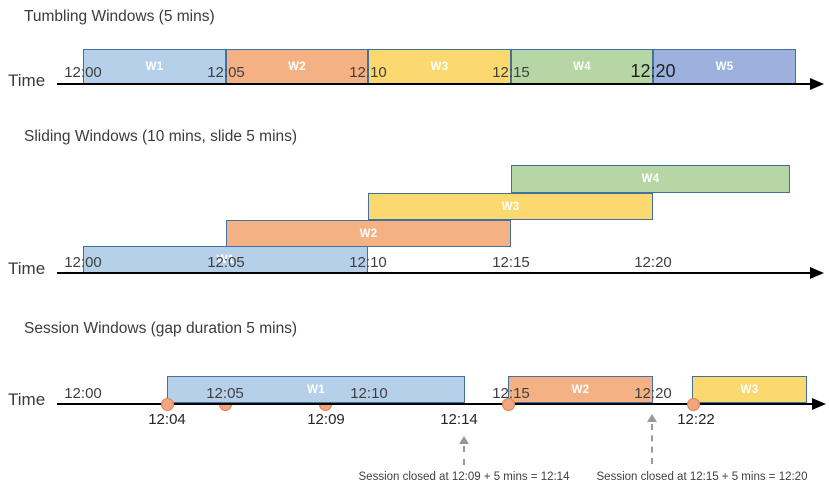 The width and height of the screenshot is (829, 498). I want to click on sliding-window-w3: W3, so click(510, 206).